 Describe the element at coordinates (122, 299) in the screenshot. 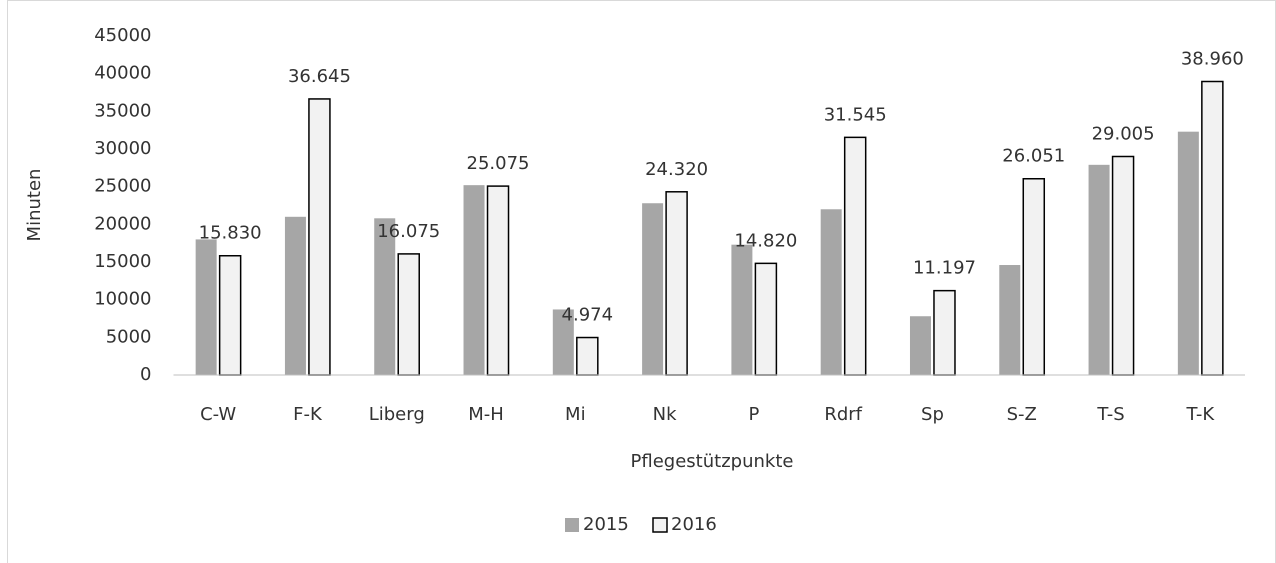

I see `y-tick-label: 10000` at that location.